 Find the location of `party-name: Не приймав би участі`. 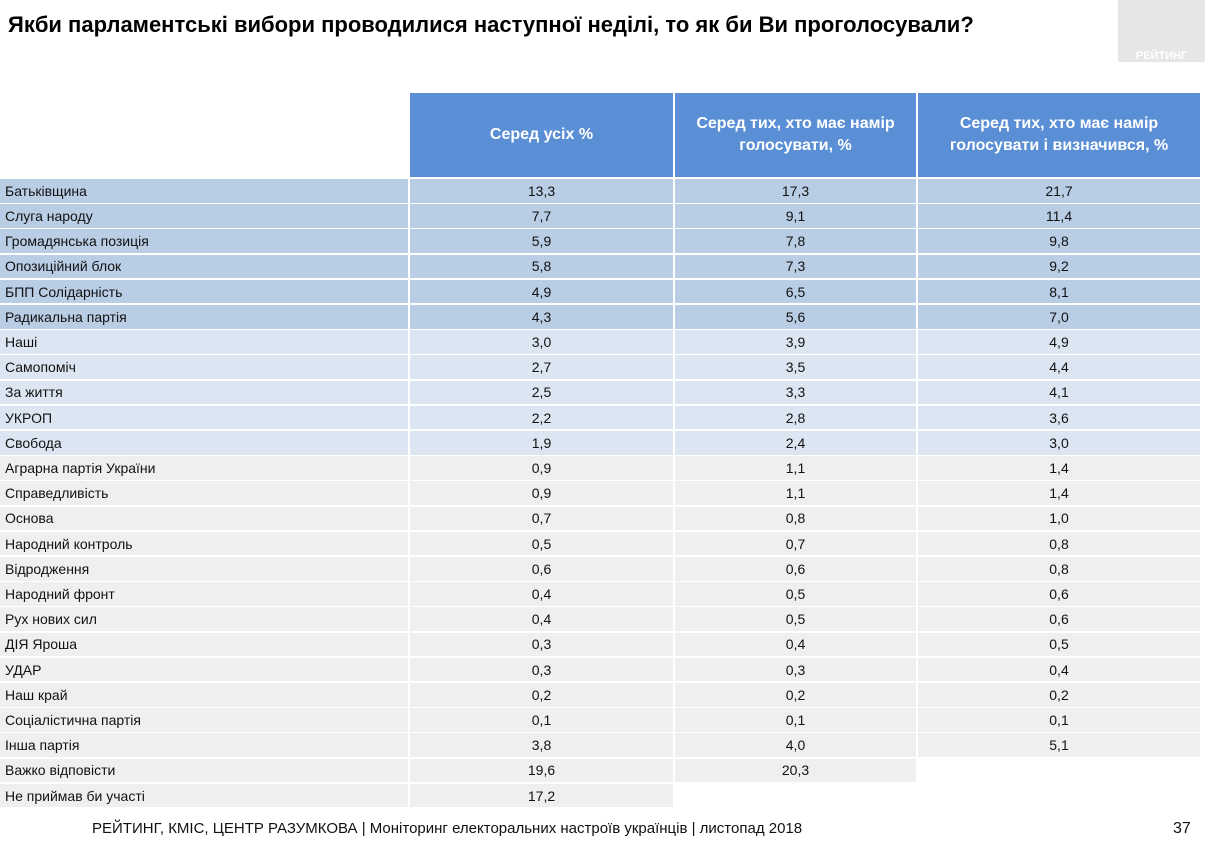

party-name: Не приймав би участі is located at coordinates (204, 795).